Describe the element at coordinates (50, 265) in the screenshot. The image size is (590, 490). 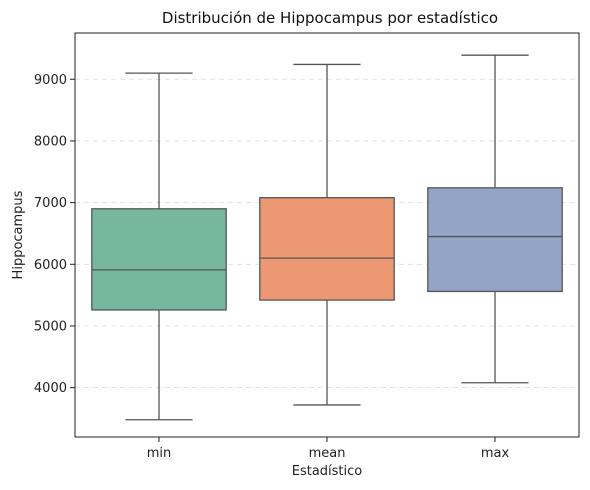
I see `y-tick-label: 6000` at that location.